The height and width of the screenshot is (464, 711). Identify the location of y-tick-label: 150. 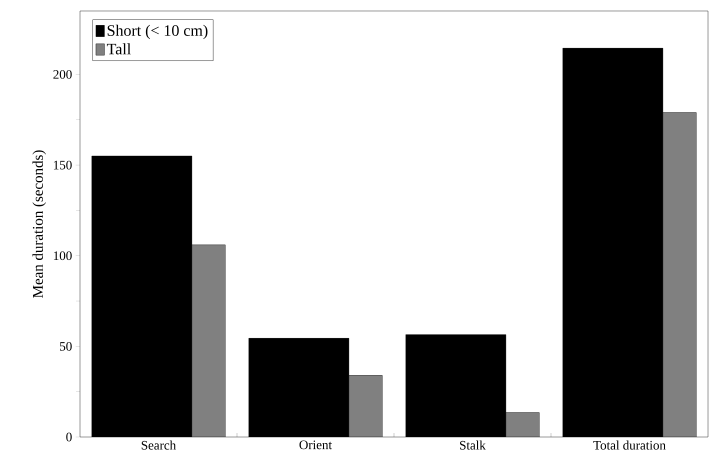
(63, 165).